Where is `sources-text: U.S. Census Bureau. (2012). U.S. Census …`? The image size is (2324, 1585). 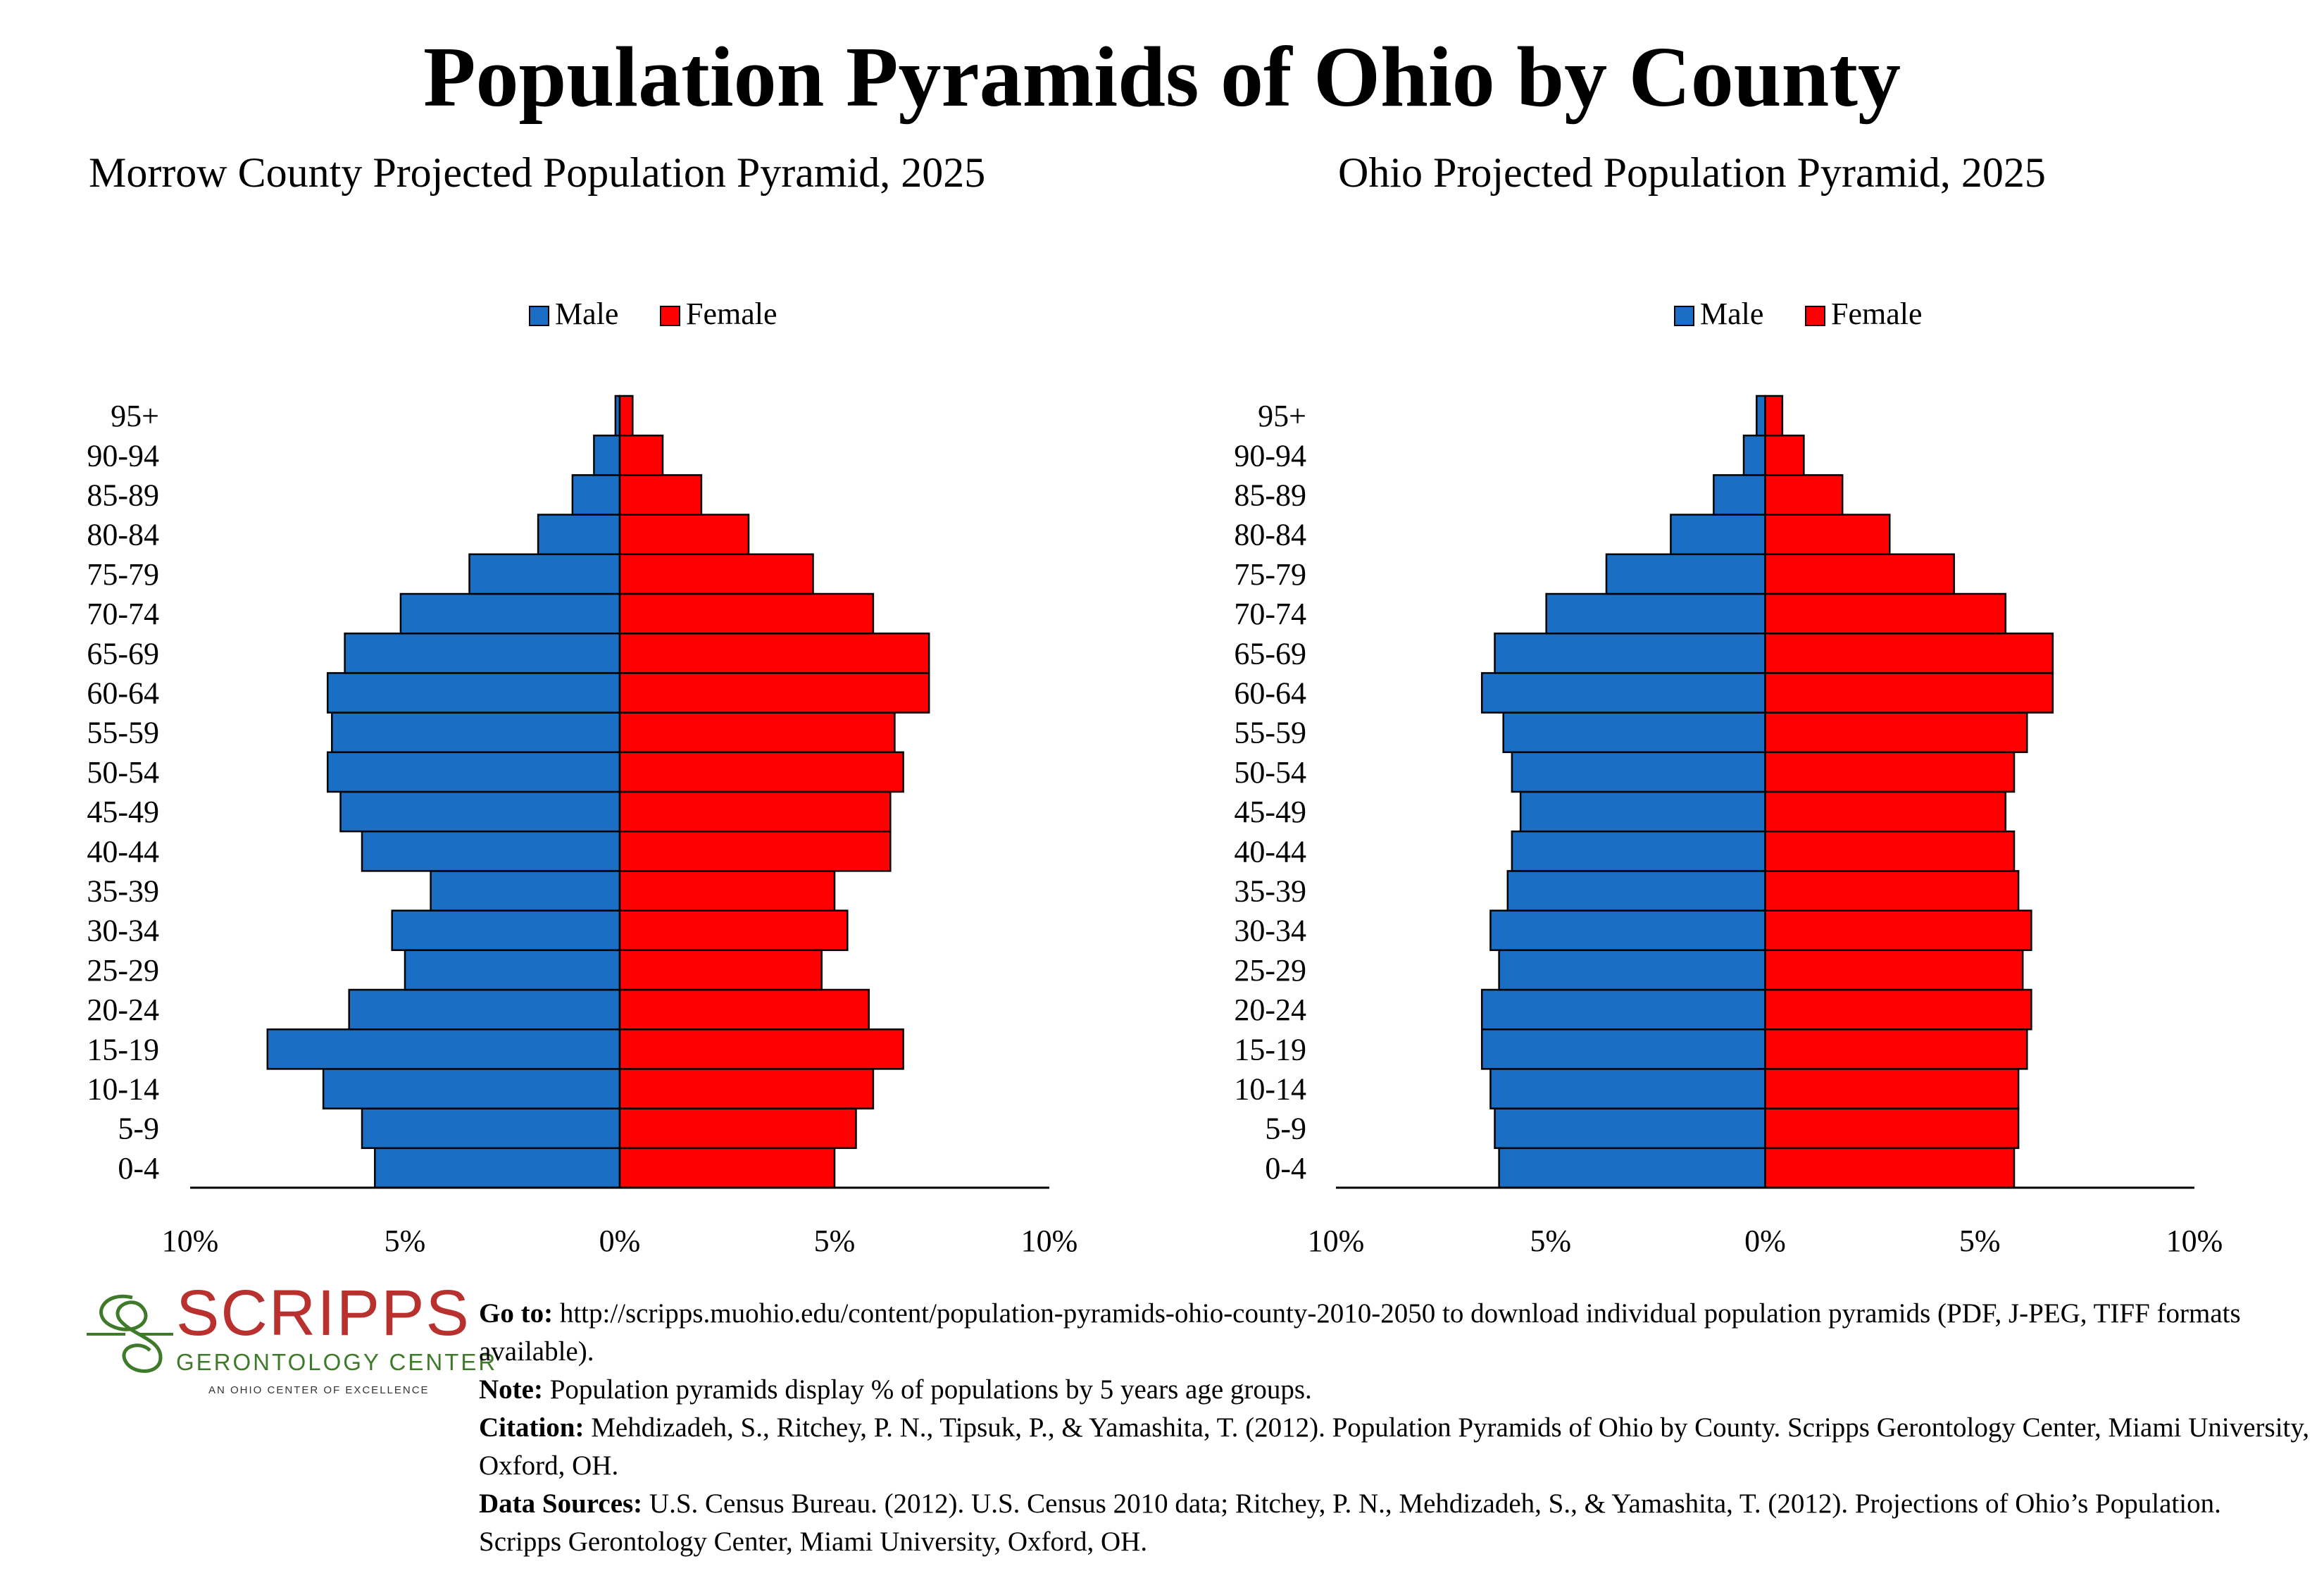
sources-text: U.S. Census Bureau. (2012). U.S. Census … is located at coordinates (1350, 1522).